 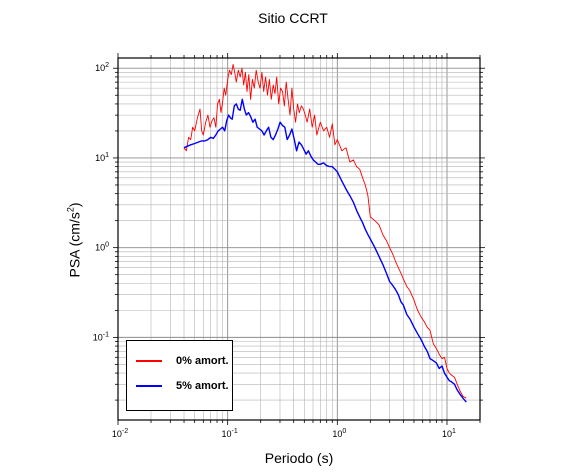 I want to click on legend-item-series-0: 0% amort., so click(x=178, y=361).